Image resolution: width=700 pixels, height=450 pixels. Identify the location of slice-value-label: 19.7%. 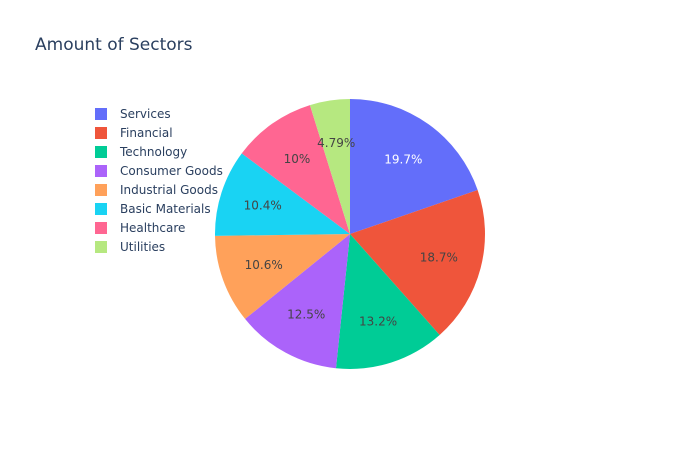
(403, 159).